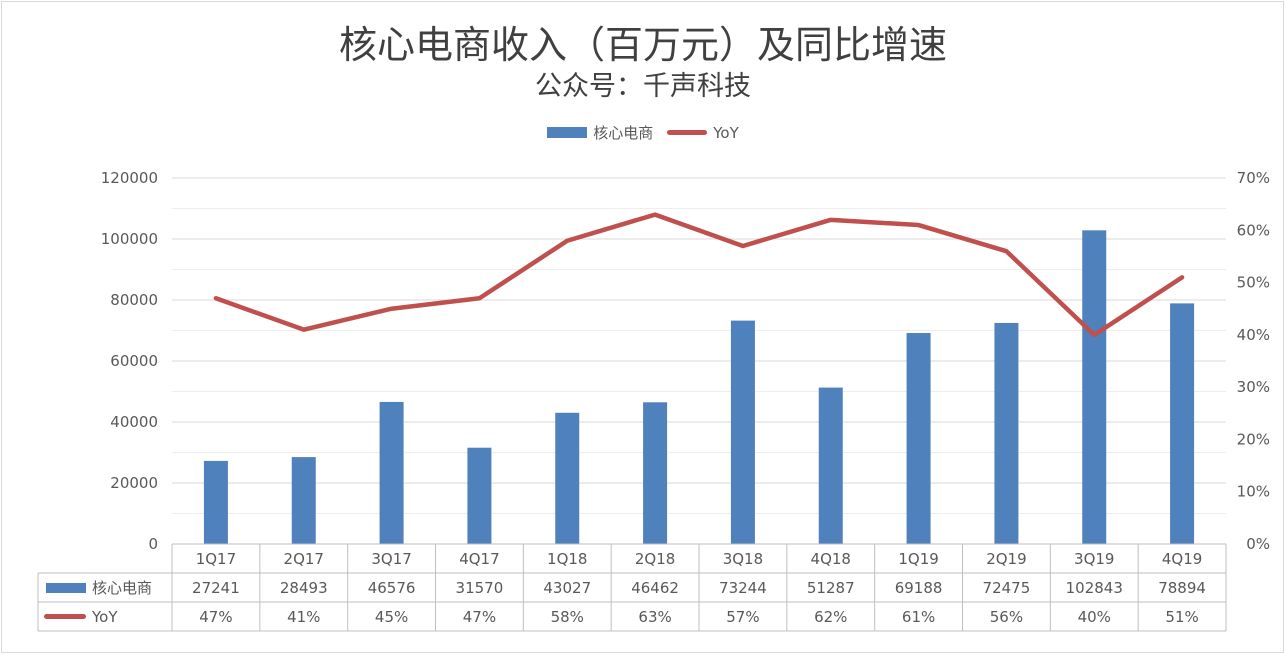  Describe the element at coordinates (687, 132) in the screenshot. I see `legend-swatch-line` at that location.